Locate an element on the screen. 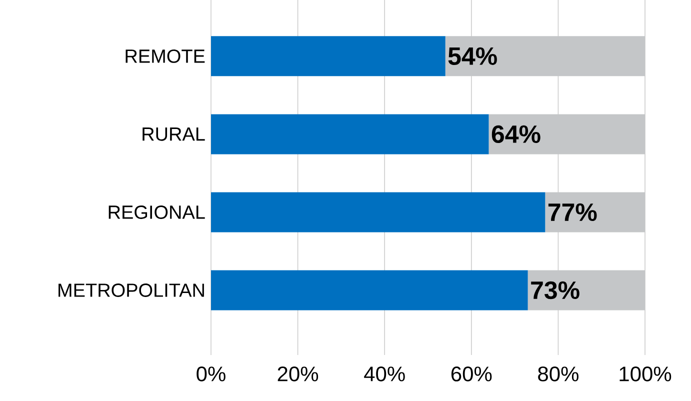 This screenshot has height=401, width=691. x-tick-label: 60% is located at coordinates (471, 374).